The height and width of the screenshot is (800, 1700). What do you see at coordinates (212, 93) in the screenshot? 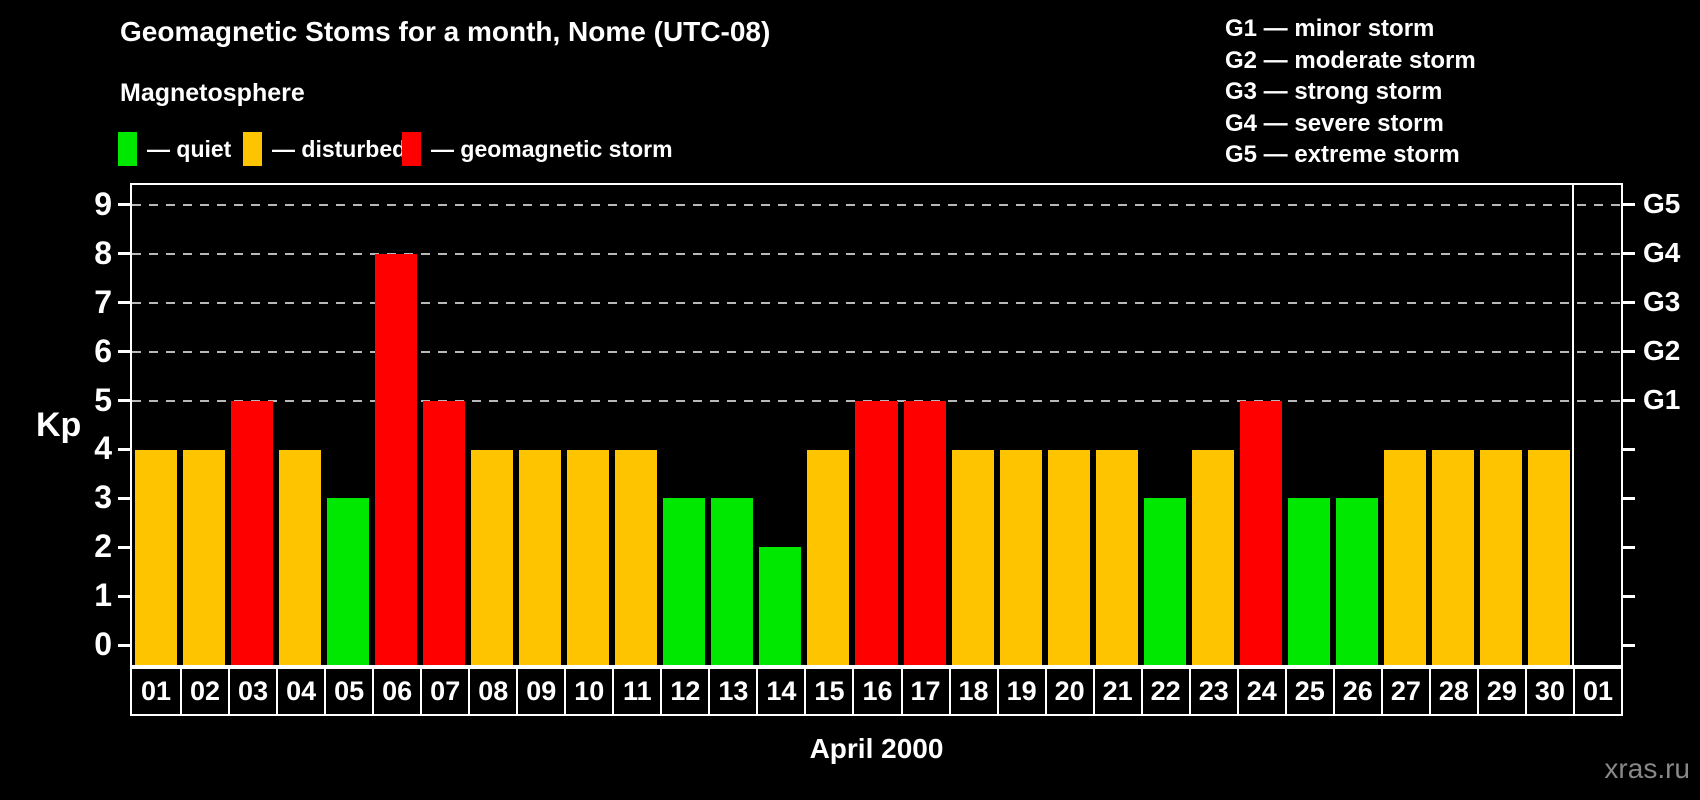
I see `magnetosphere-legend-title: Magnetosphere` at bounding box center [212, 93].